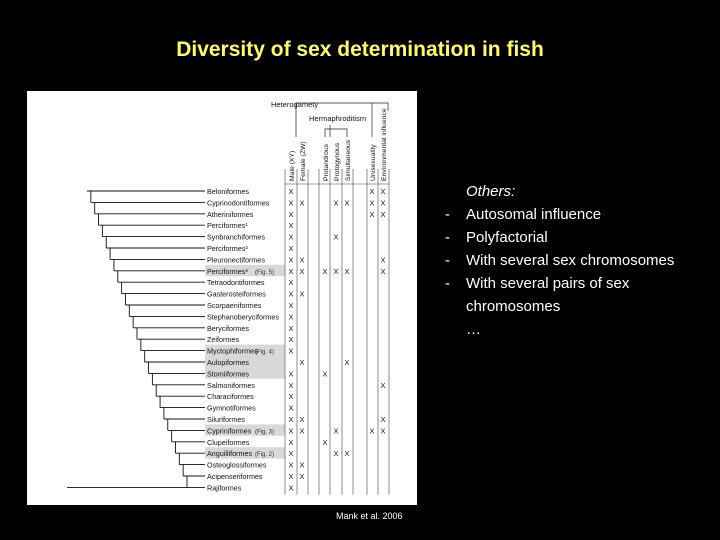 The height and width of the screenshot is (540, 720). Describe the element at coordinates (223, 339) in the screenshot. I see `taxon-label: Zeiformes` at that location.